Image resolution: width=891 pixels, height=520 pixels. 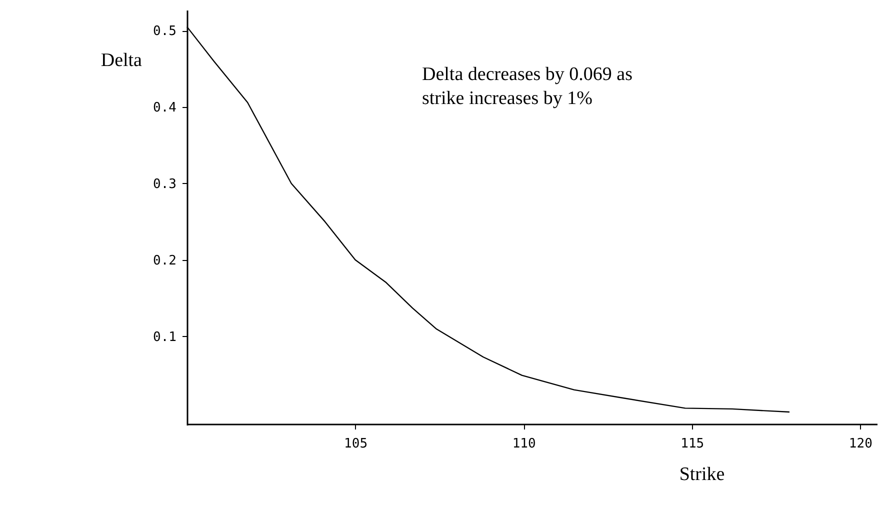 What do you see at coordinates (164, 337) in the screenshot?
I see `y-tick-label: 0.1` at bounding box center [164, 337].